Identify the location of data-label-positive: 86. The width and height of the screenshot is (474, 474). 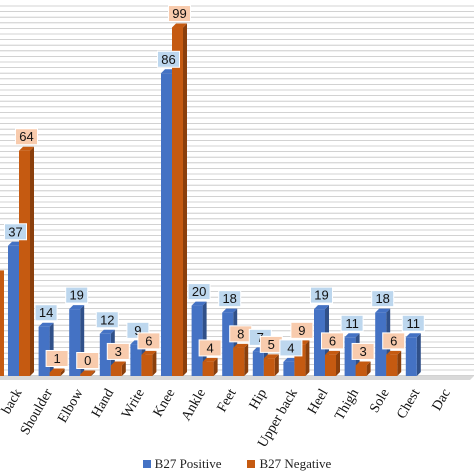
(168, 59).